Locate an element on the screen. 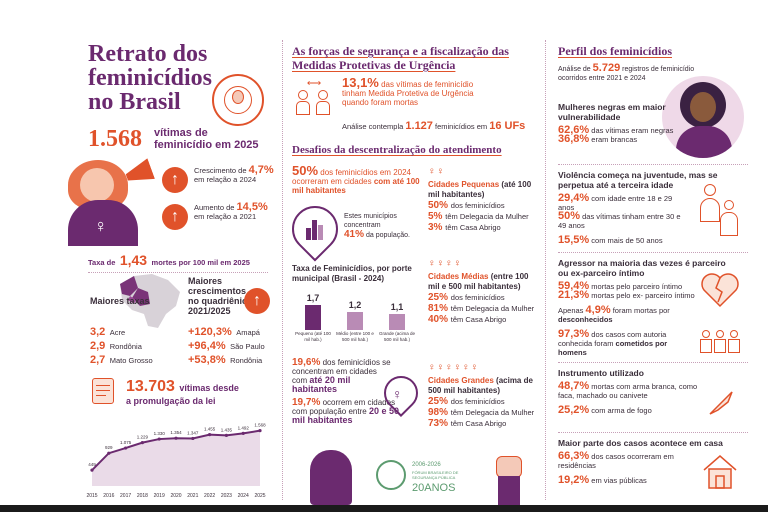  logo-anos: 20ANOS is located at coordinates (434, 488).